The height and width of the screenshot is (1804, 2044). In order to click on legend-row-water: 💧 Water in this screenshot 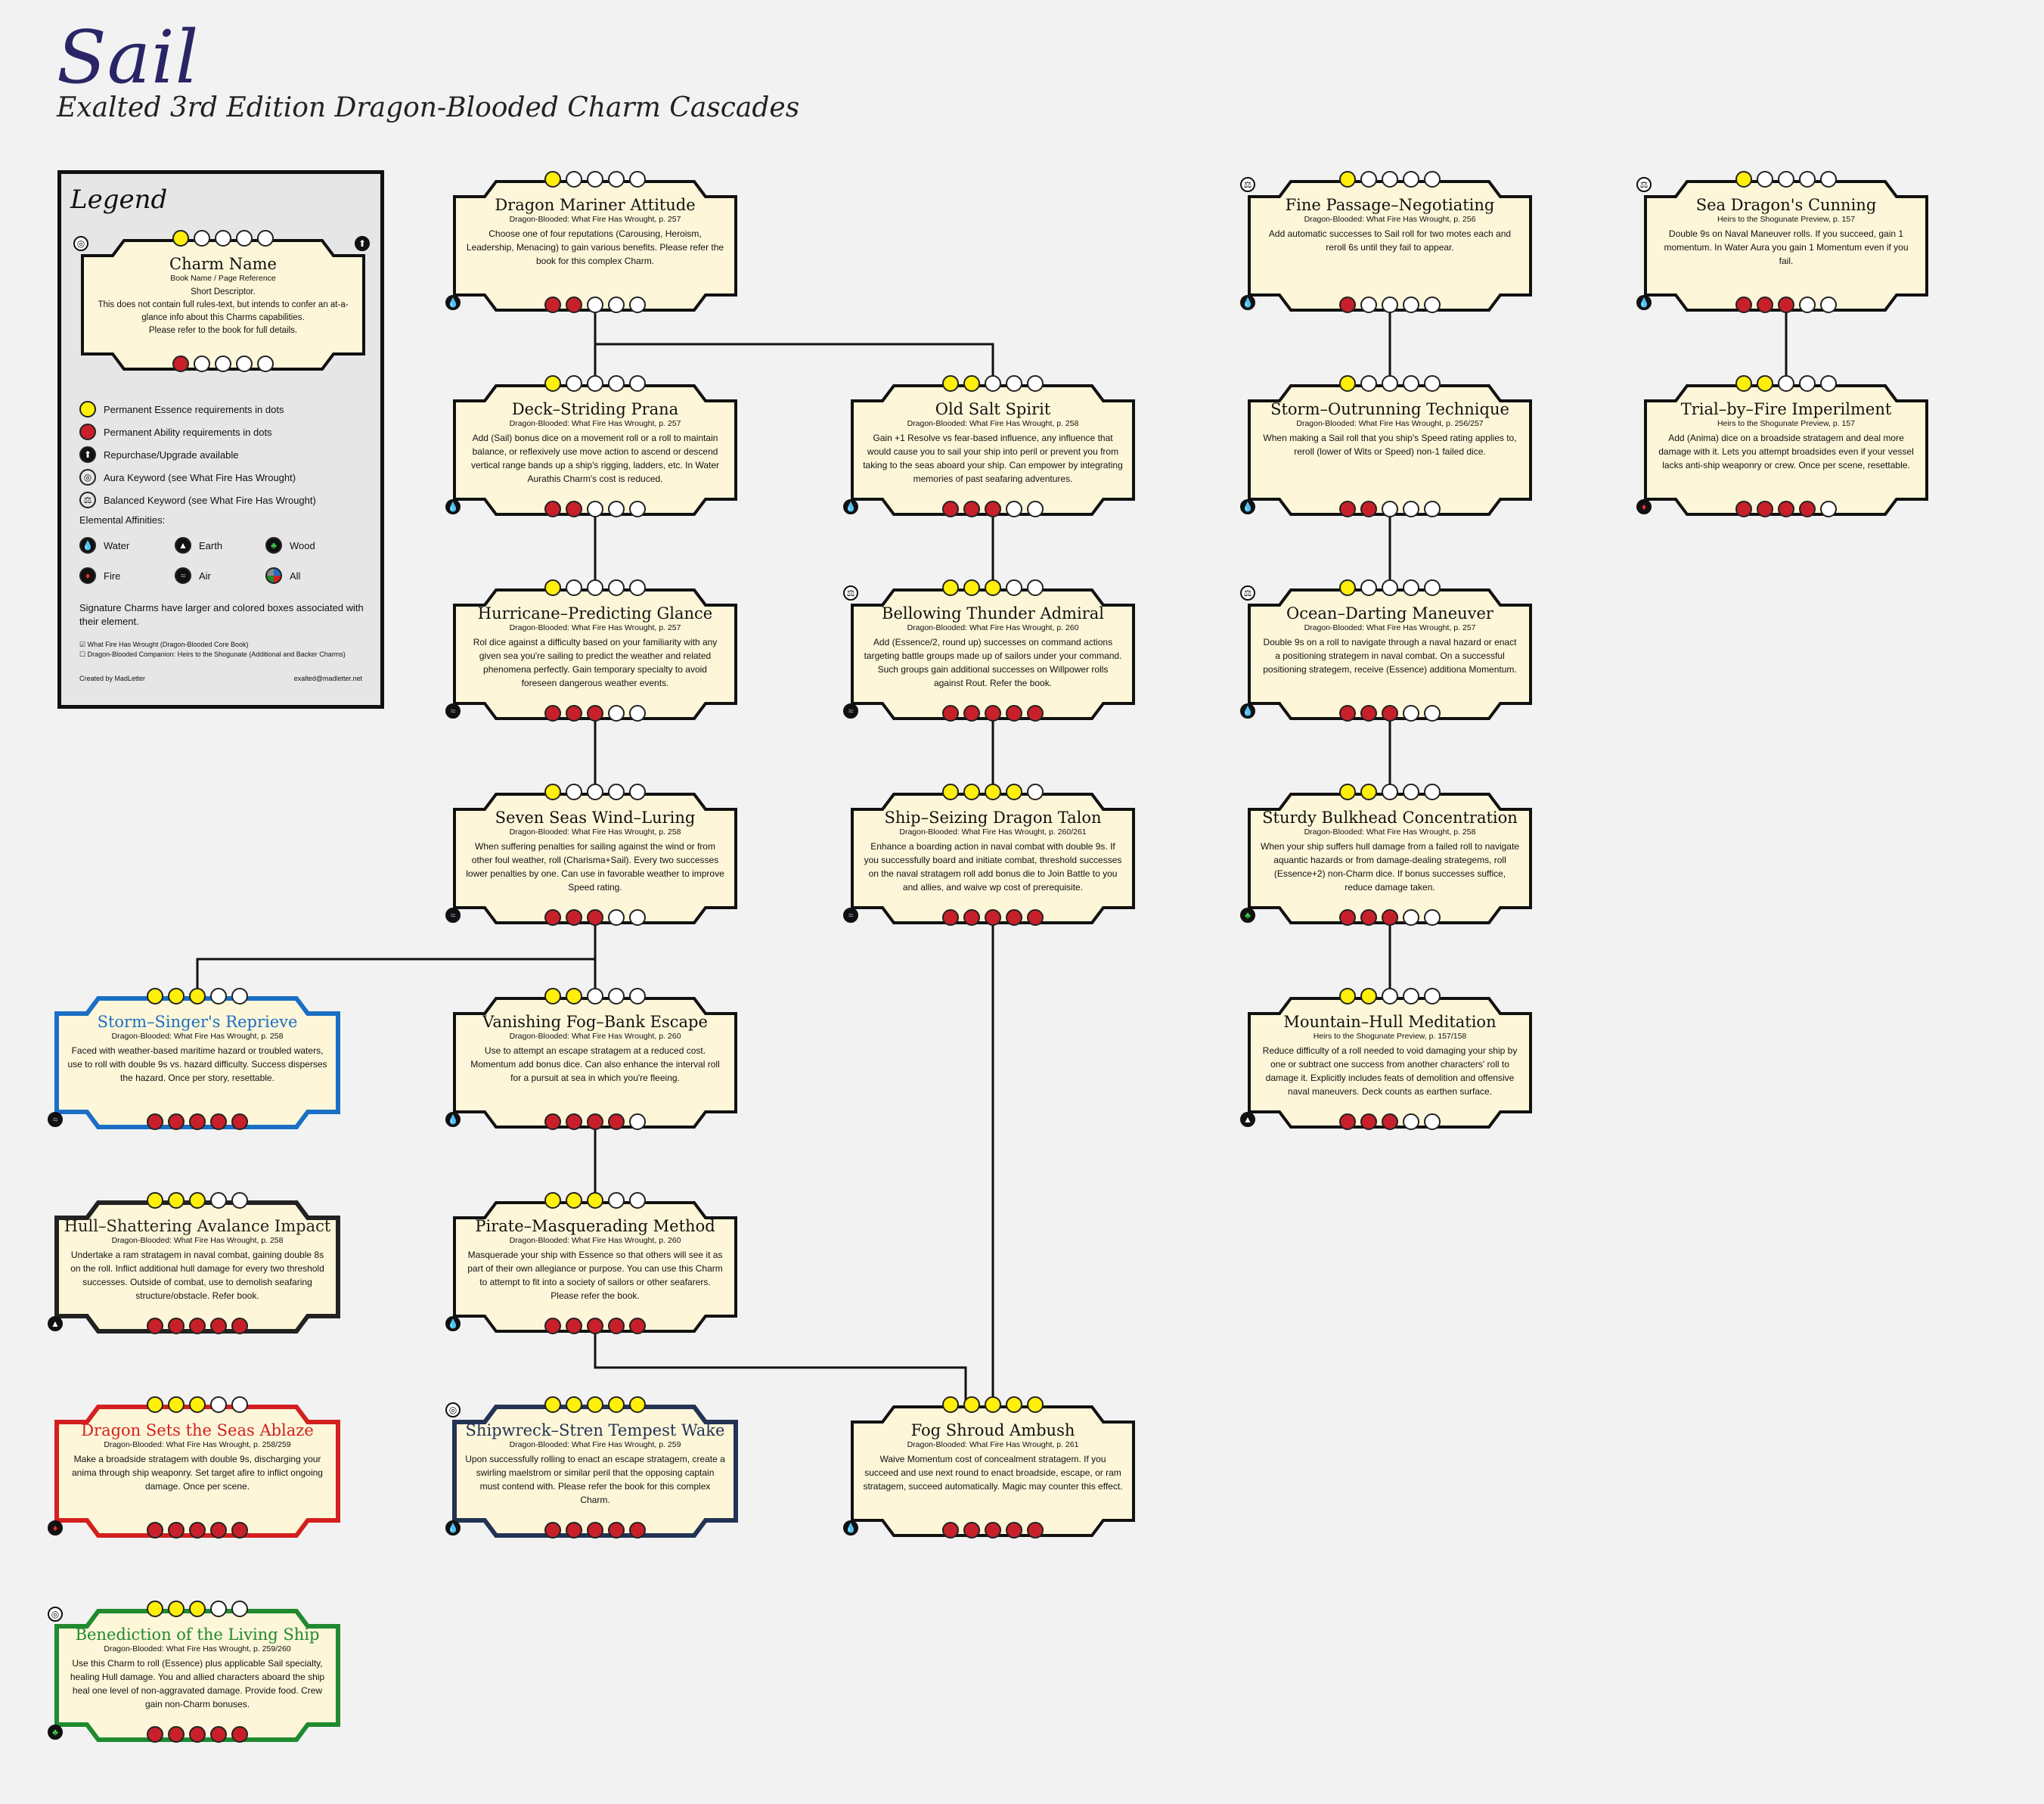, I will do `click(104, 545)`.